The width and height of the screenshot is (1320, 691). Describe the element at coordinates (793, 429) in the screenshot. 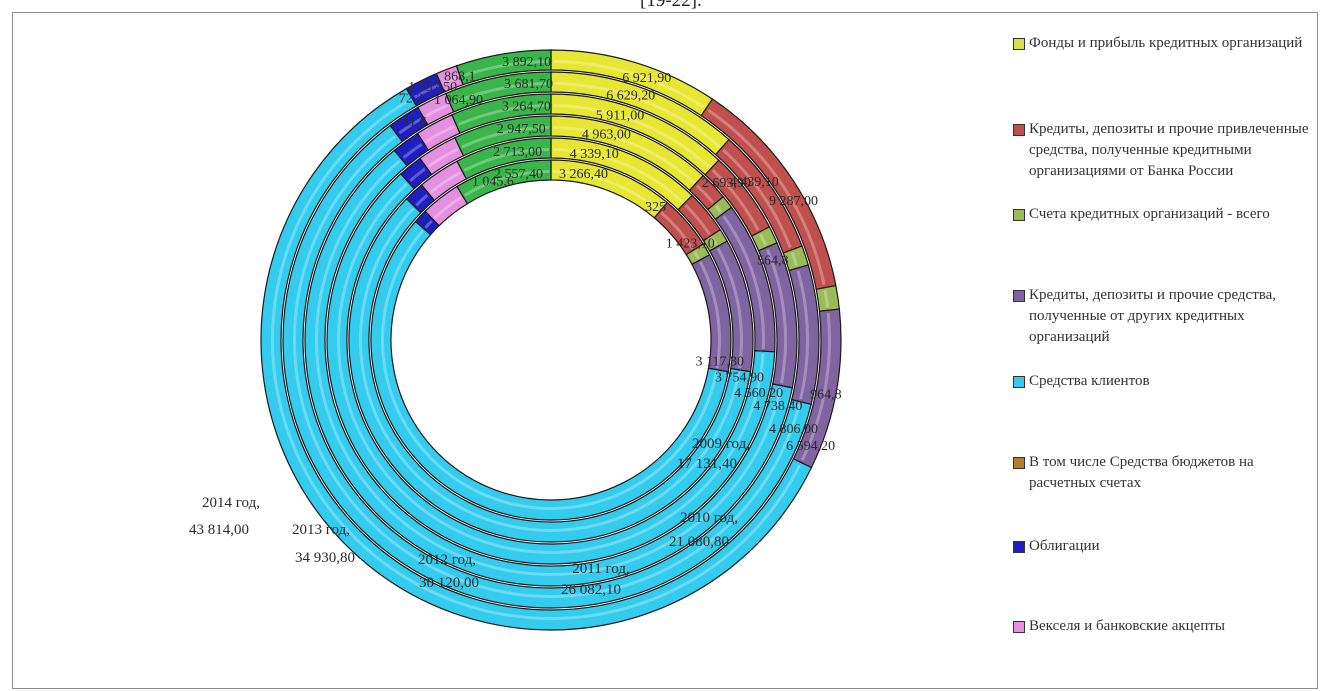

I see `data-label: 4 806,00` at that location.